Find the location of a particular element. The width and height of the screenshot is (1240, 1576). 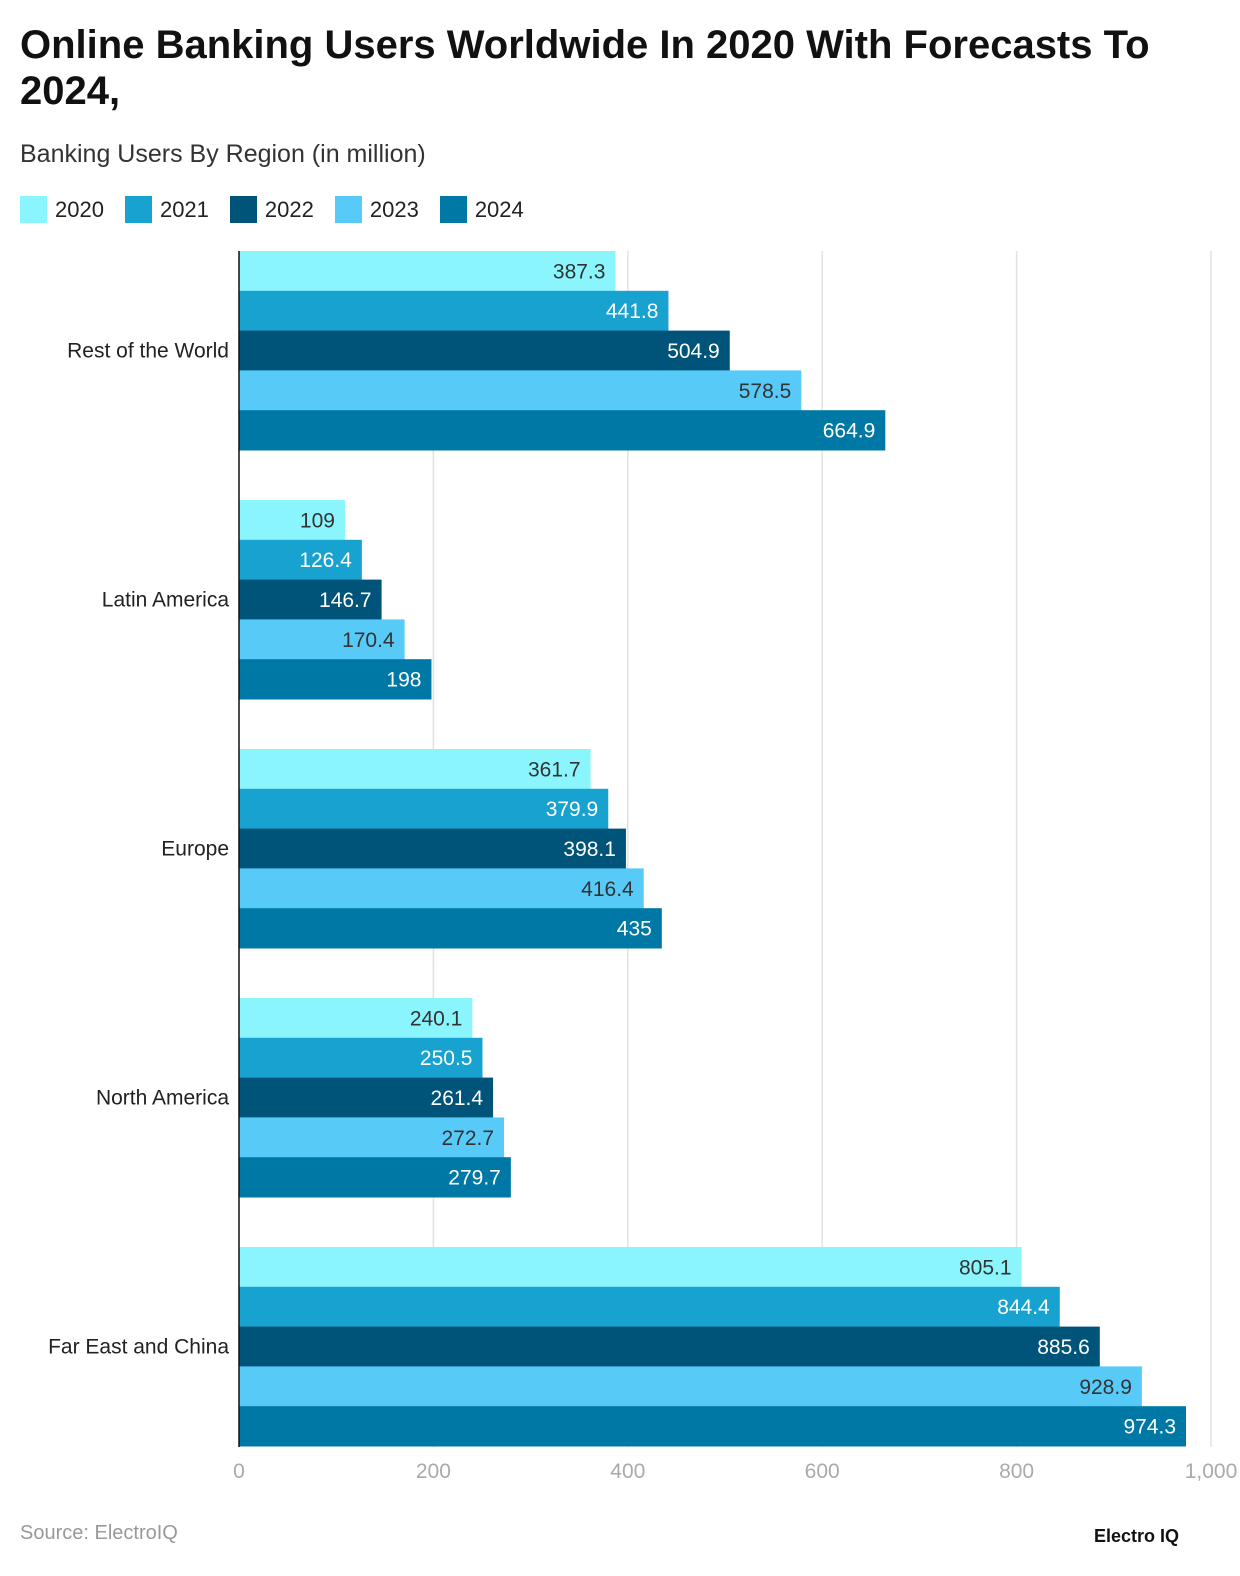

data-label: 885.6 is located at coordinates (1063, 1347).